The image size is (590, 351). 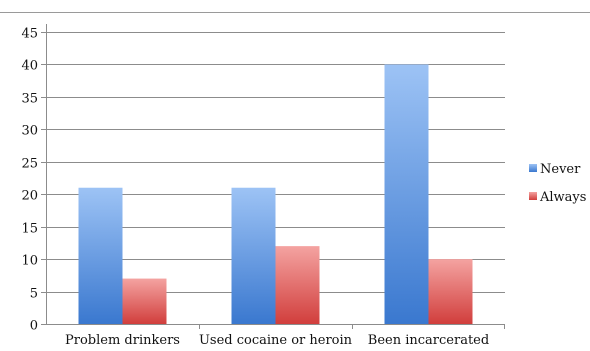 I want to click on x-category-label: Used cocaine or heroin, so click(x=276, y=340).